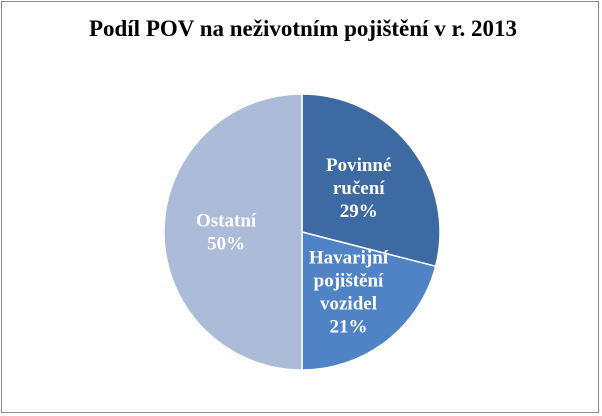  I want to click on data-label-category: Povinné, so click(358, 165).